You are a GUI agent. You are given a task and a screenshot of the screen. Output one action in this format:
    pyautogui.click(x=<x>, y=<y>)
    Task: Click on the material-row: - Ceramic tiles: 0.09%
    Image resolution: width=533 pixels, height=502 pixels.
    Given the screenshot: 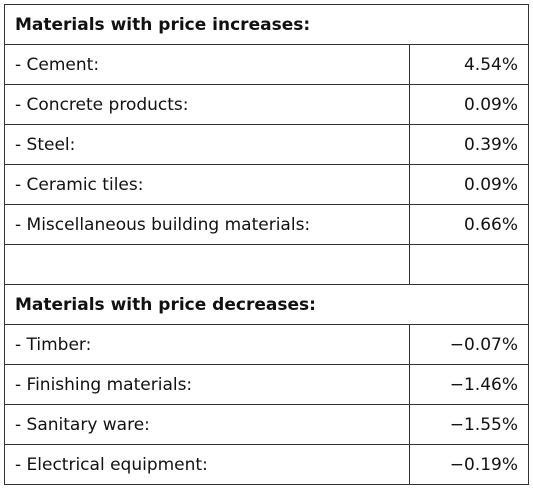 What is the action you would take?
    pyautogui.click(x=266, y=184)
    